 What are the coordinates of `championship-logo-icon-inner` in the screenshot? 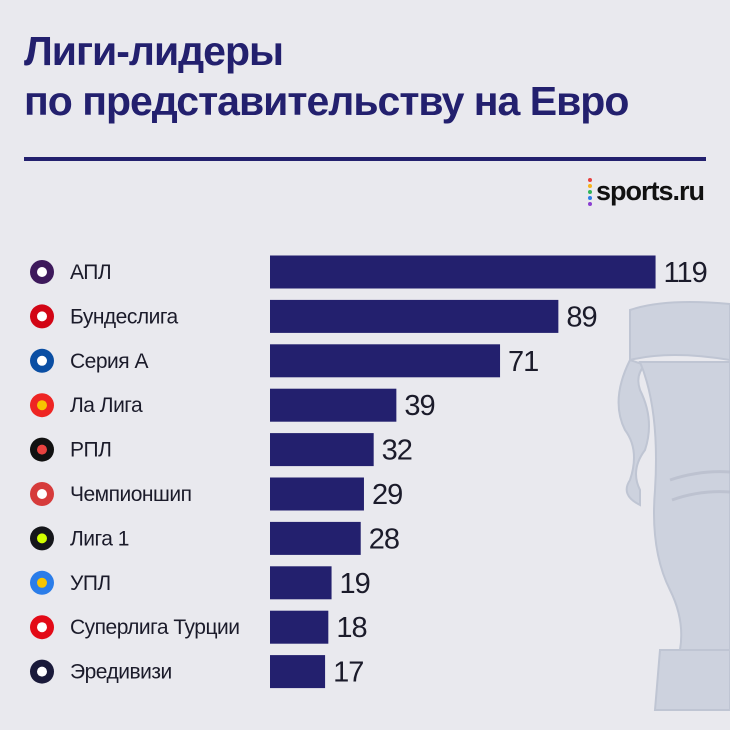 It's located at (42, 494).